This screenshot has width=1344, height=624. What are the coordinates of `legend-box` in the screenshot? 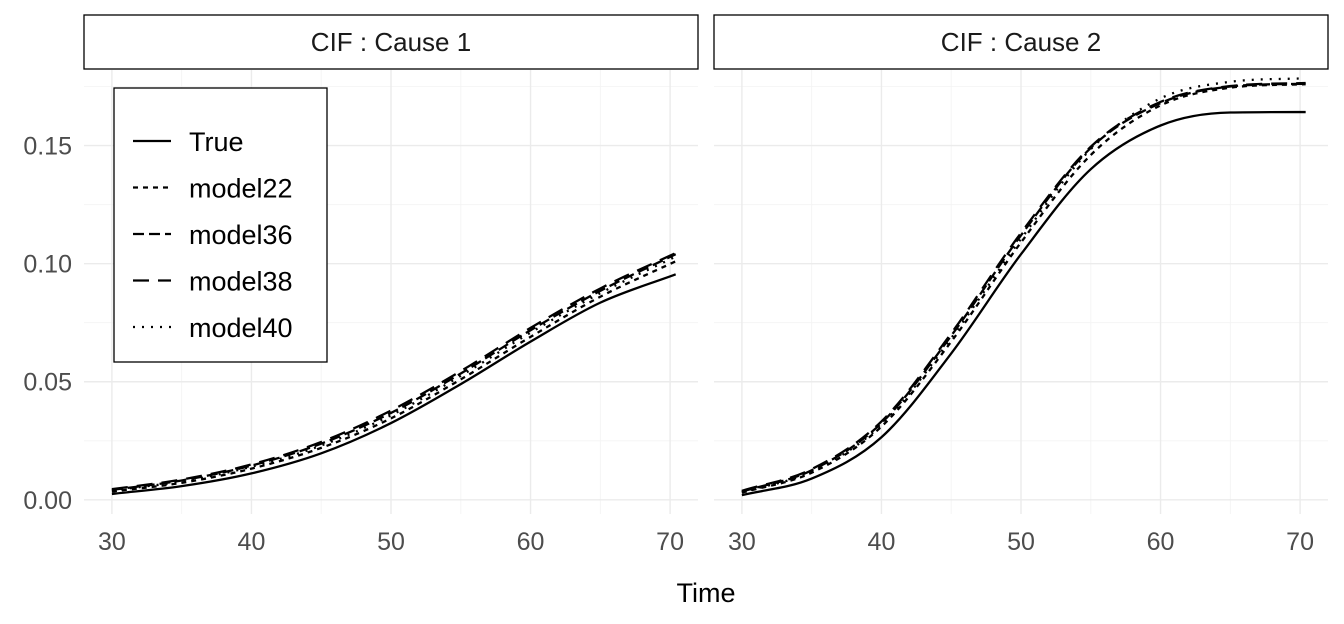 It's located at (220, 225).